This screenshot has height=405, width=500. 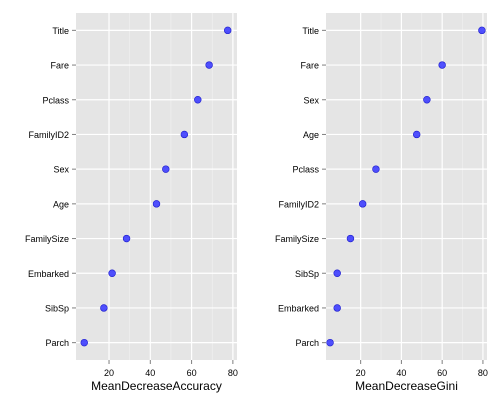 I want to click on x-axis-label: MeanDecreaseGini, so click(x=406, y=386).